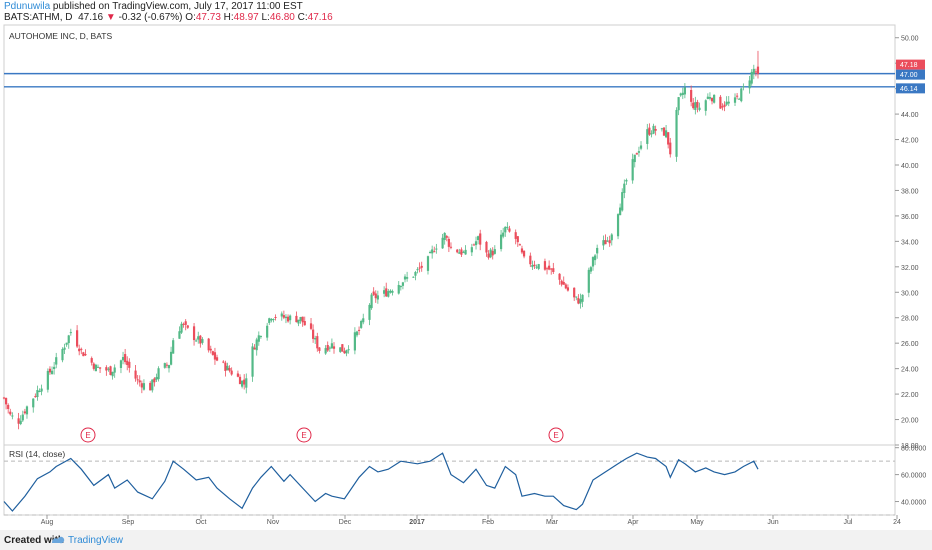 The height and width of the screenshot is (550, 932). Describe the element at coordinates (381, 482) in the screenshot. I see `rsi-line` at that location.